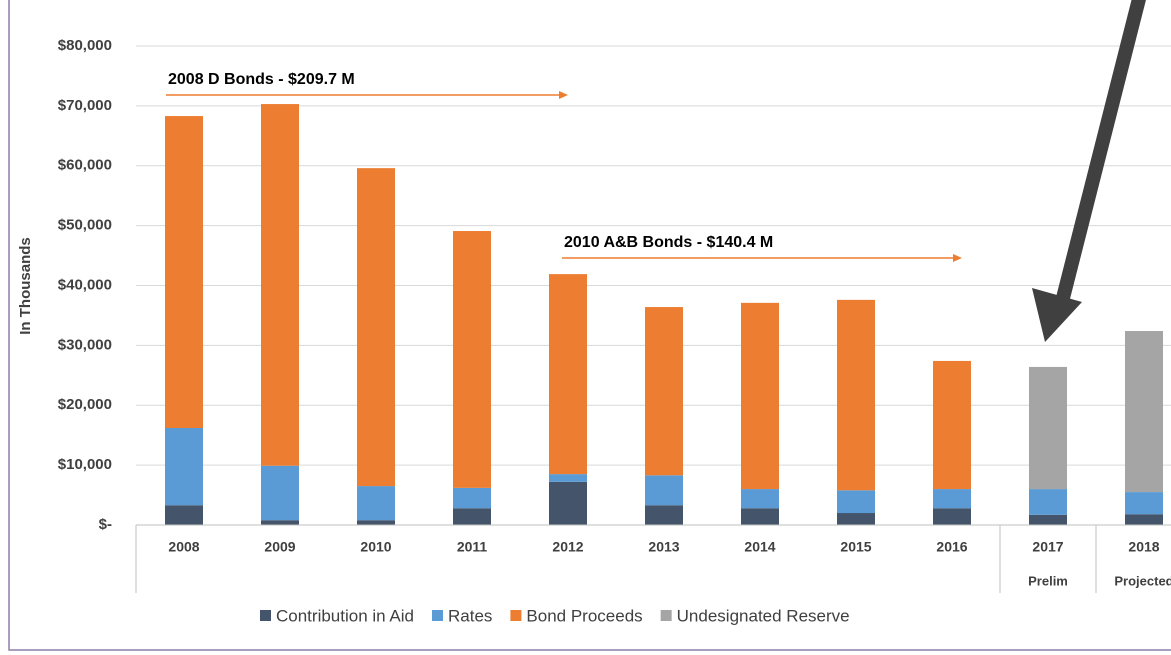 Image resolution: width=1171 pixels, height=655 pixels. Describe the element at coordinates (759, 547) in the screenshot. I see `x-tick-label: 2014` at that location.